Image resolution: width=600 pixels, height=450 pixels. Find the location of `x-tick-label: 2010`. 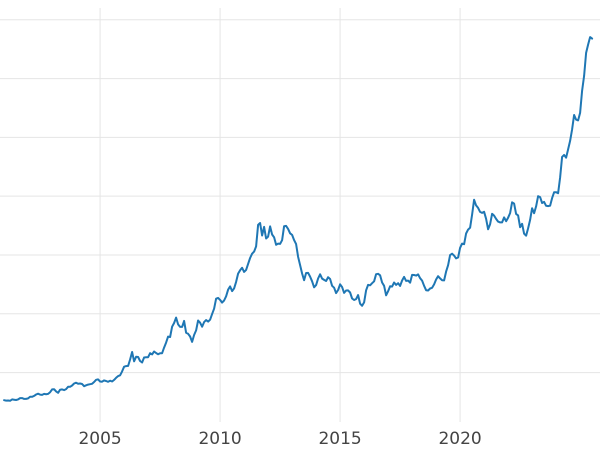

x-tick-label: 2010 is located at coordinates (219, 439).